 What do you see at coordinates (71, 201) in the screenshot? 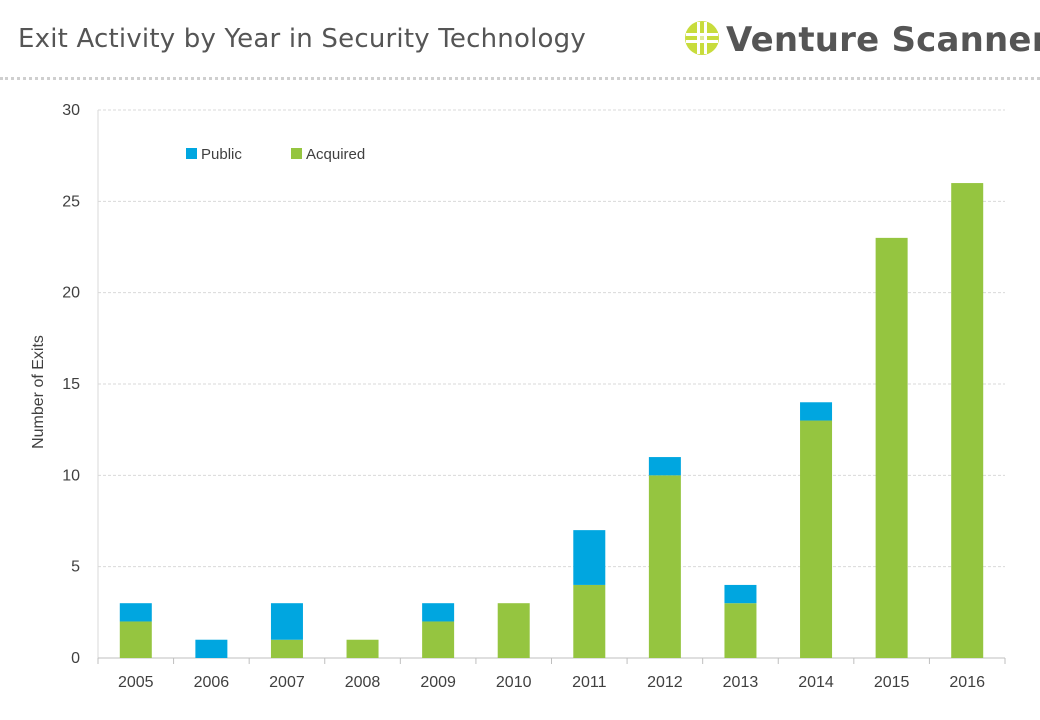
I see `y-tick-label: 25` at bounding box center [71, 201].